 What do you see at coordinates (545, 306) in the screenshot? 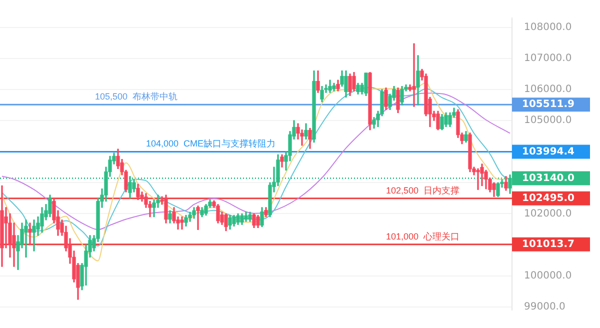
I see `y-tick-label: 99000.0` at bounding box center [545, 306].